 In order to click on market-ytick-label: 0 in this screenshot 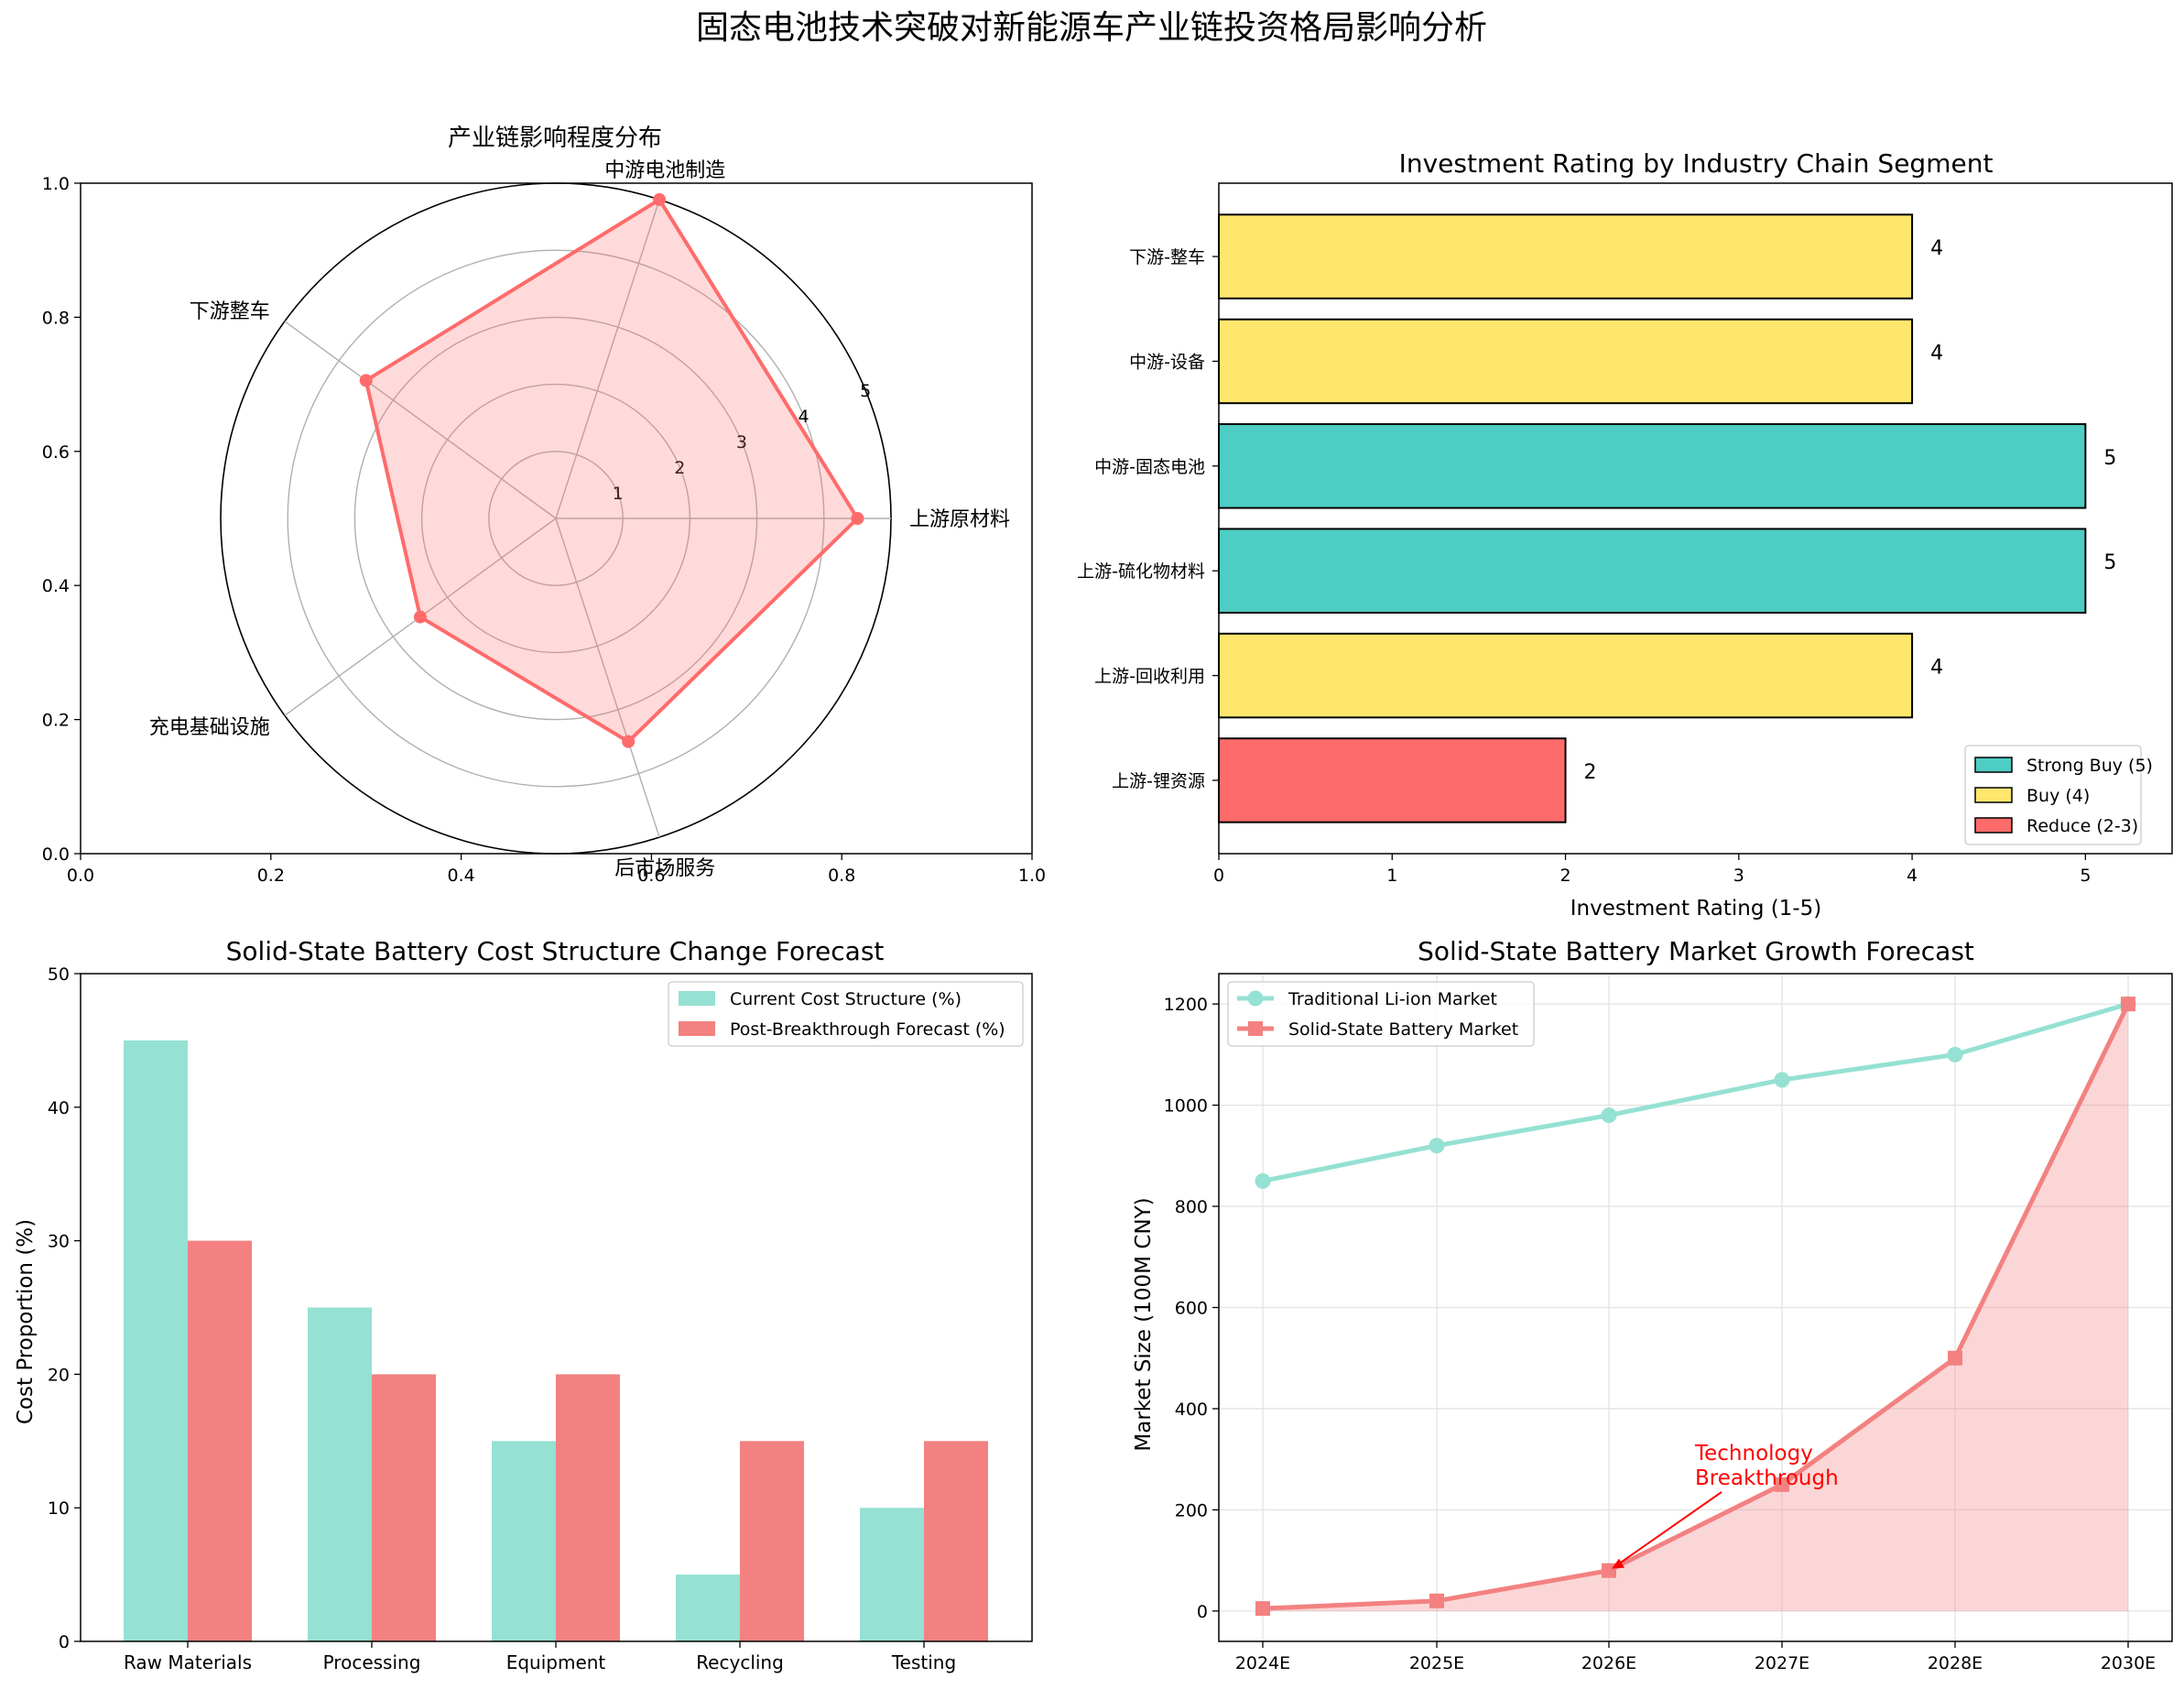, I will do `click(1202, 1612)`.